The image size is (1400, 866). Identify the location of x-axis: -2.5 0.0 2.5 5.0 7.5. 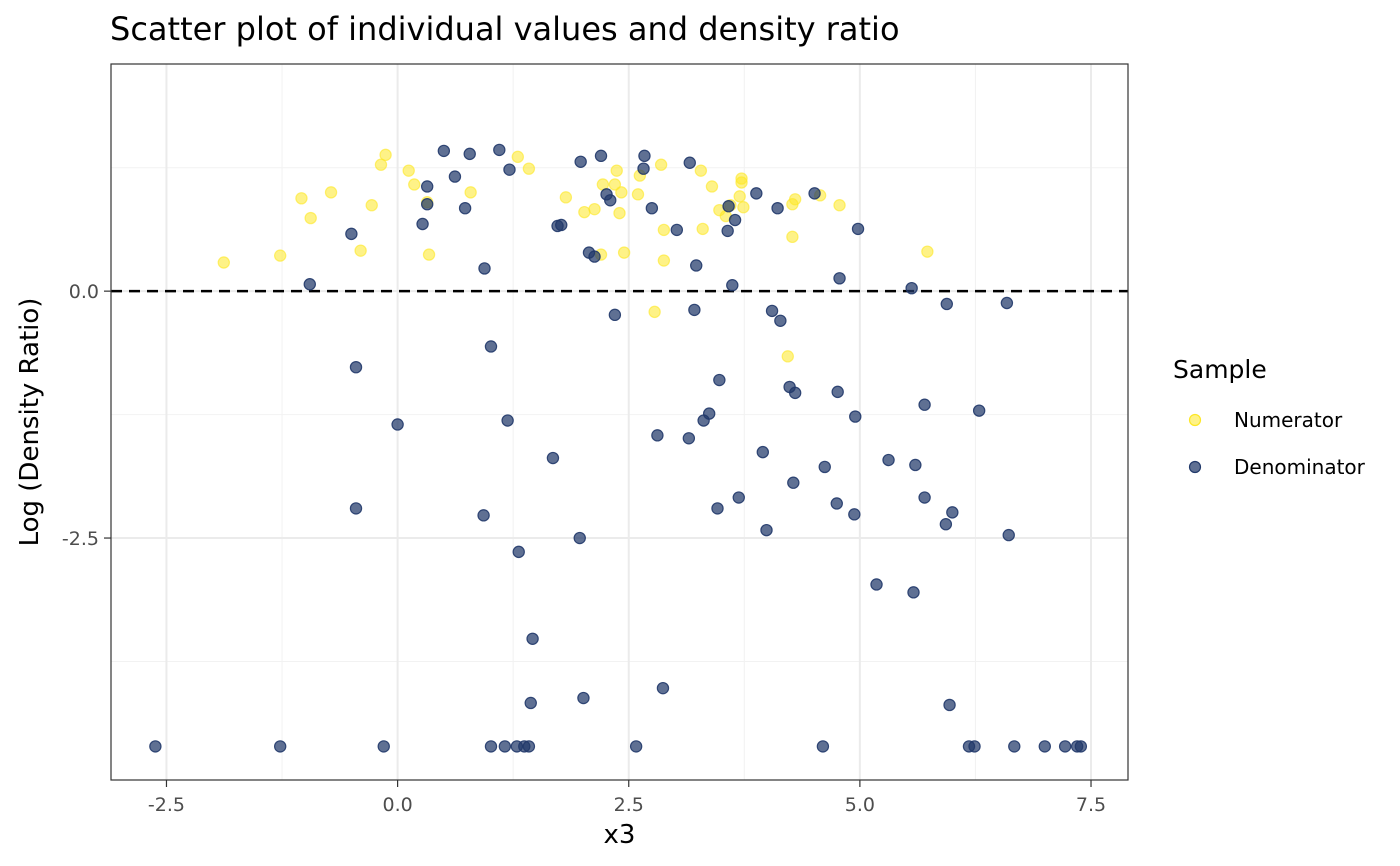
(627, 798).